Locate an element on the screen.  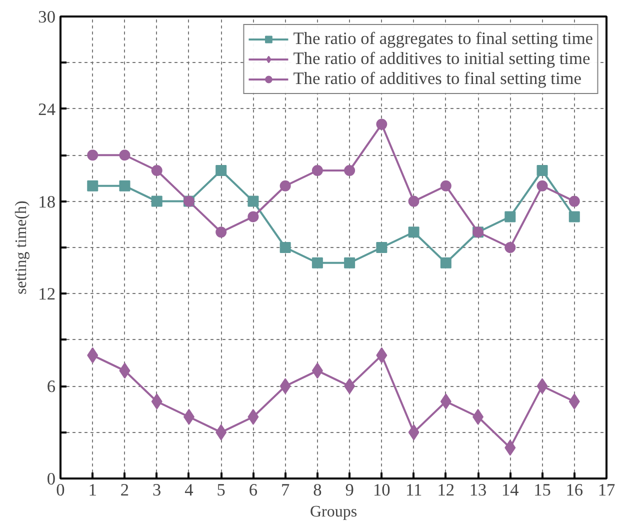
x-tick-label: 15 is located at coordinates (542, 490).